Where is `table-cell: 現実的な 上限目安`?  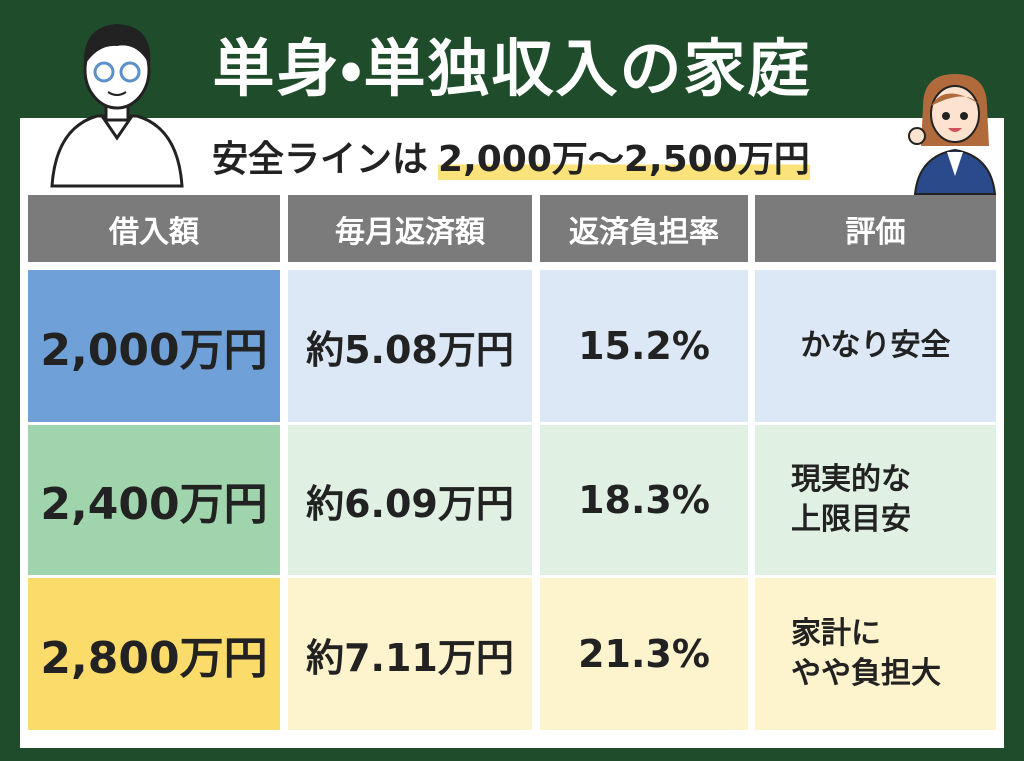
table-cell: 現実的な 上限目安 is located at coordinates (875, 500).